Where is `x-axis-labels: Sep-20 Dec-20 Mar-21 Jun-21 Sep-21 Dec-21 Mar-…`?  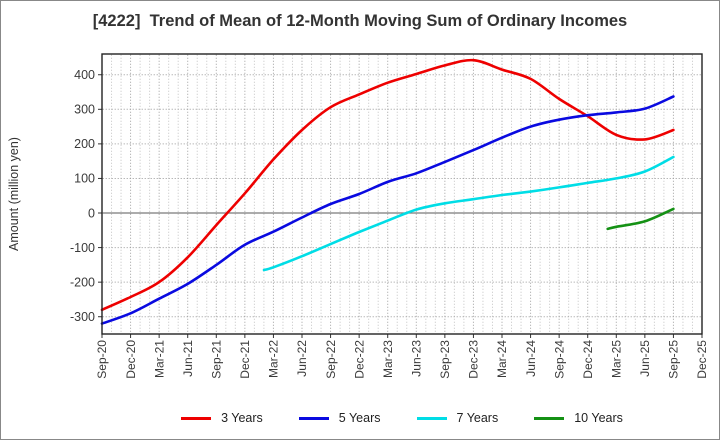
x-axis-labels: Sep-20 Dec-20 Mar-21 Jun-21 Sep-21 Dec-21 Mar-… is located at coordinates (402, 359).